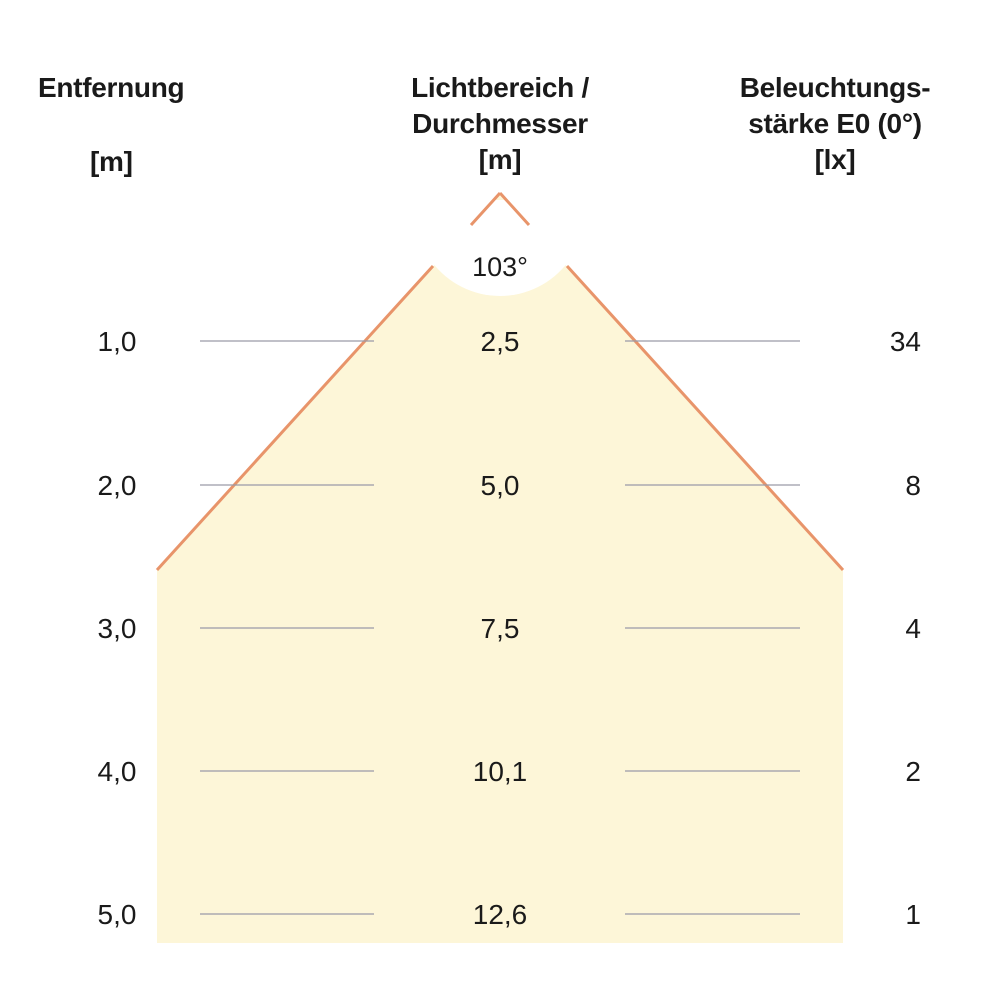 Image resolution: width=1000 pixels, height=1000 pixels. What do you see at coordinates (514, 209) in the screenshot?
I see `beam-edge-top-right` at bounding box center [514, 209].